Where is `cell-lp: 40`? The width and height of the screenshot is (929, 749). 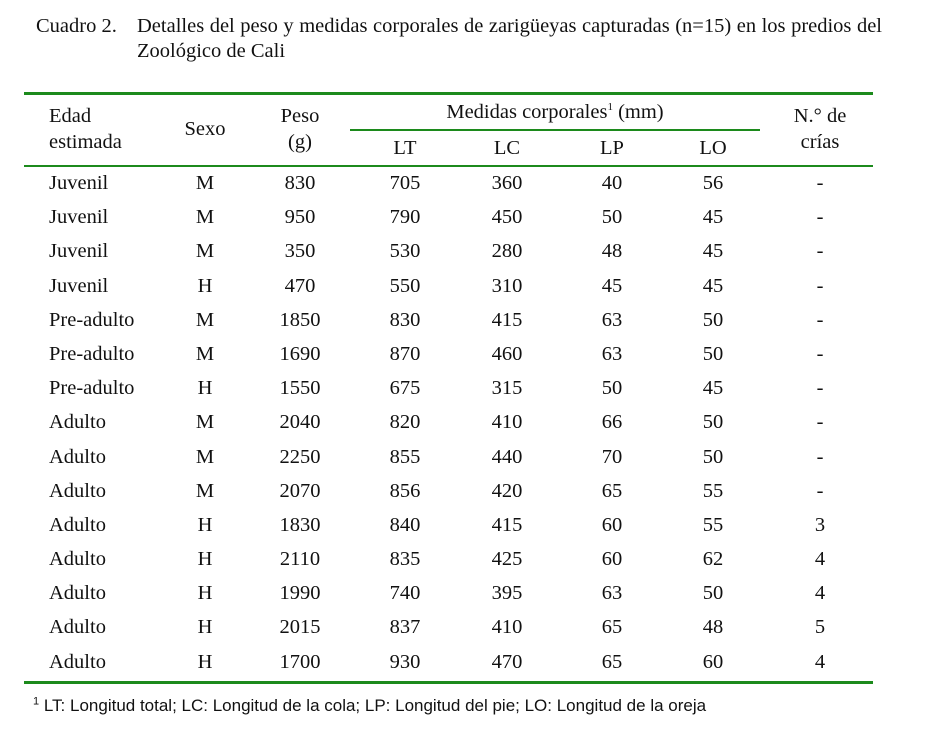 cell-lp: 40 is located at coordinates (612, 183).